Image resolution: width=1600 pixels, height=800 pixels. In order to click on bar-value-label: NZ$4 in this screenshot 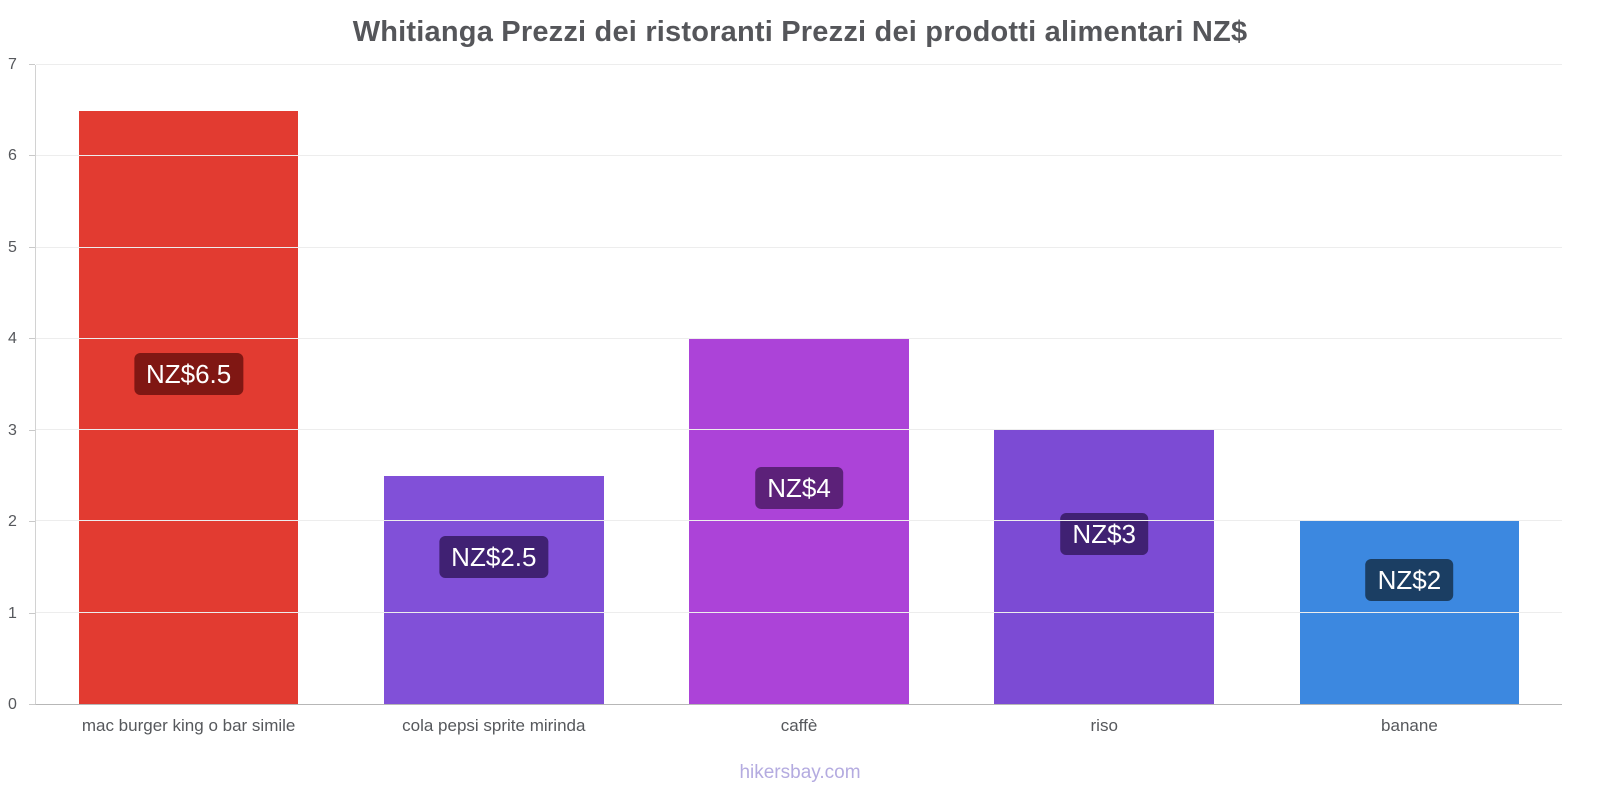, I will do `click(799, 488)`.